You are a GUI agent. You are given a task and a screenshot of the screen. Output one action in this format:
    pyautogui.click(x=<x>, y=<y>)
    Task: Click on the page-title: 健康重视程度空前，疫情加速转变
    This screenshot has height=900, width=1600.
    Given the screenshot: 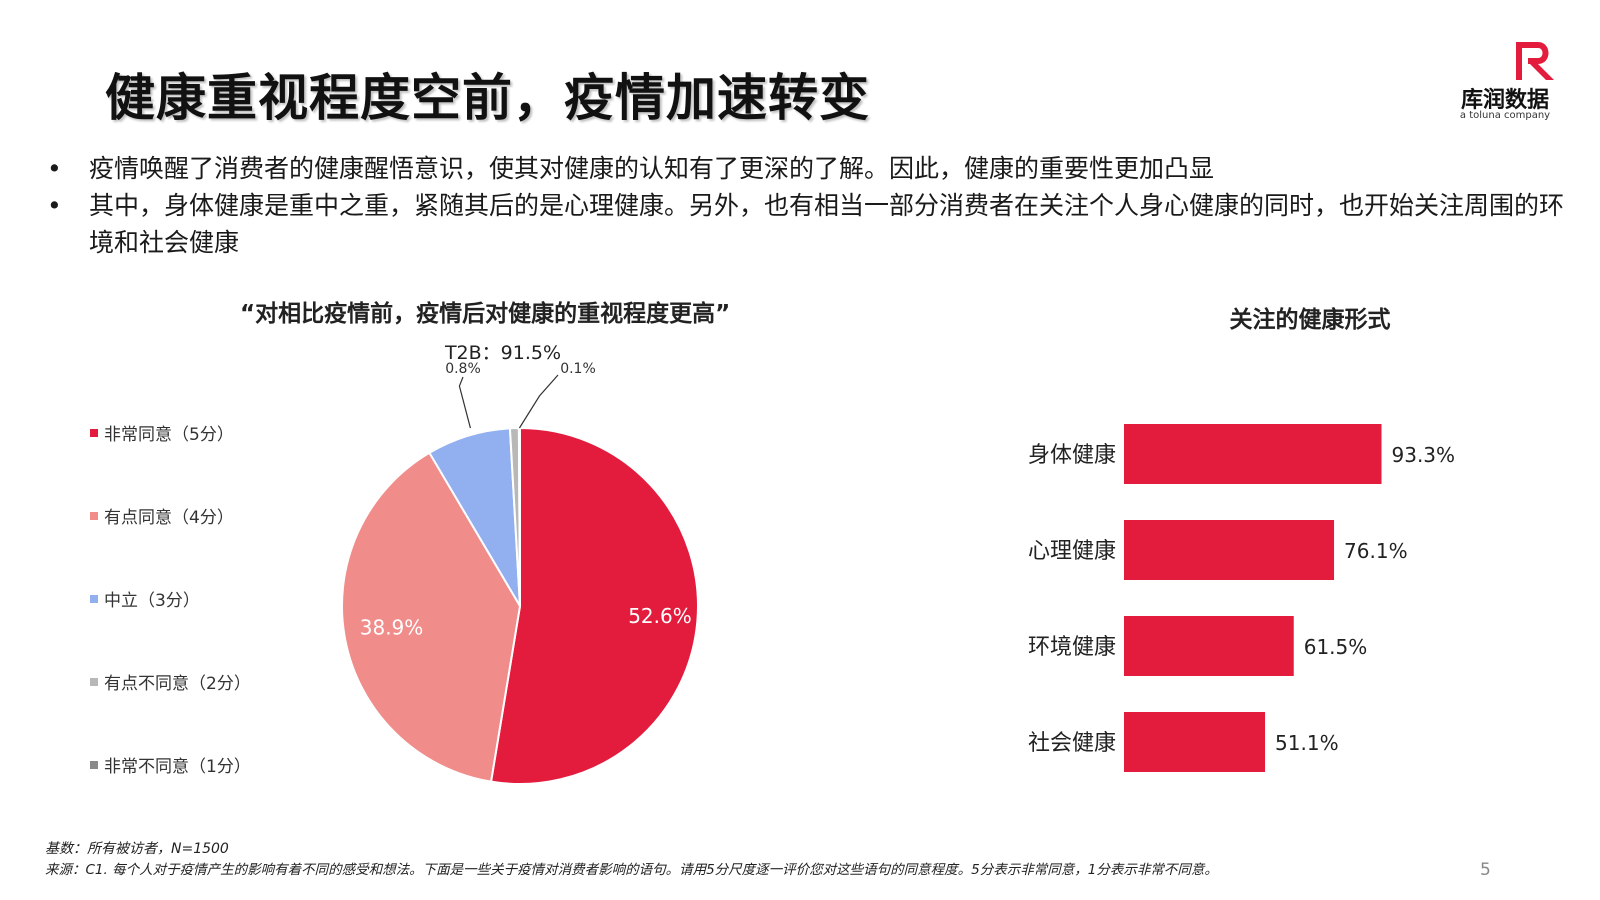 What is the action you would take?
    pyautogui.click(x=487, y=98)
    